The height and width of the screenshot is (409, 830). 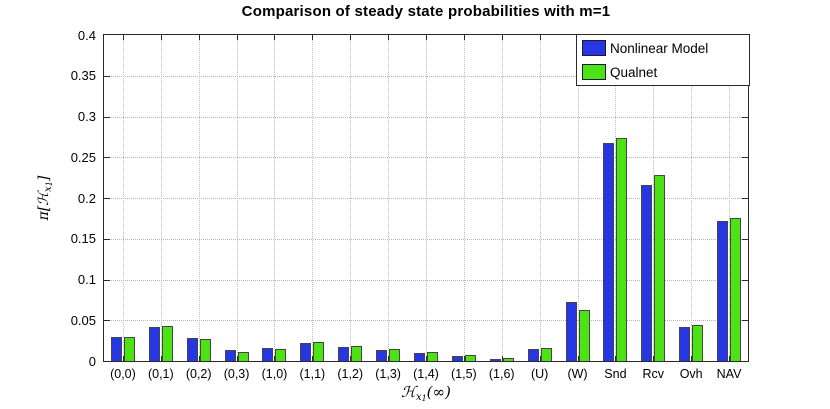 What do you see at coordinates (663, 72) in the screenshot?
I see `legend-item-qualnet: Qualnet` at bounding box center [663, 72].